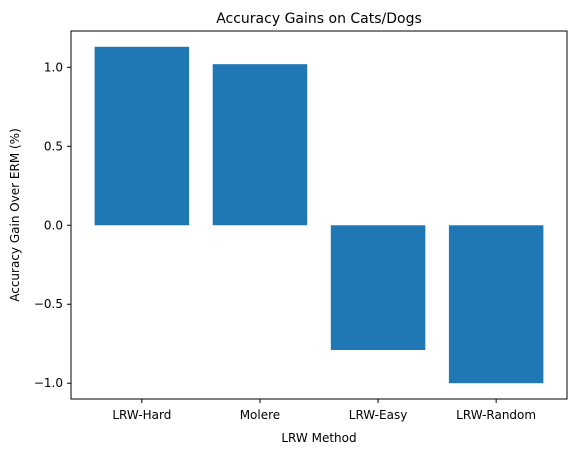 The width and height of the screenshot is (575, 456). What do you see at coordinates (260, 415) in the screenshot?
I see `x-tick-label: Molere` at bounding box center [260, 415].